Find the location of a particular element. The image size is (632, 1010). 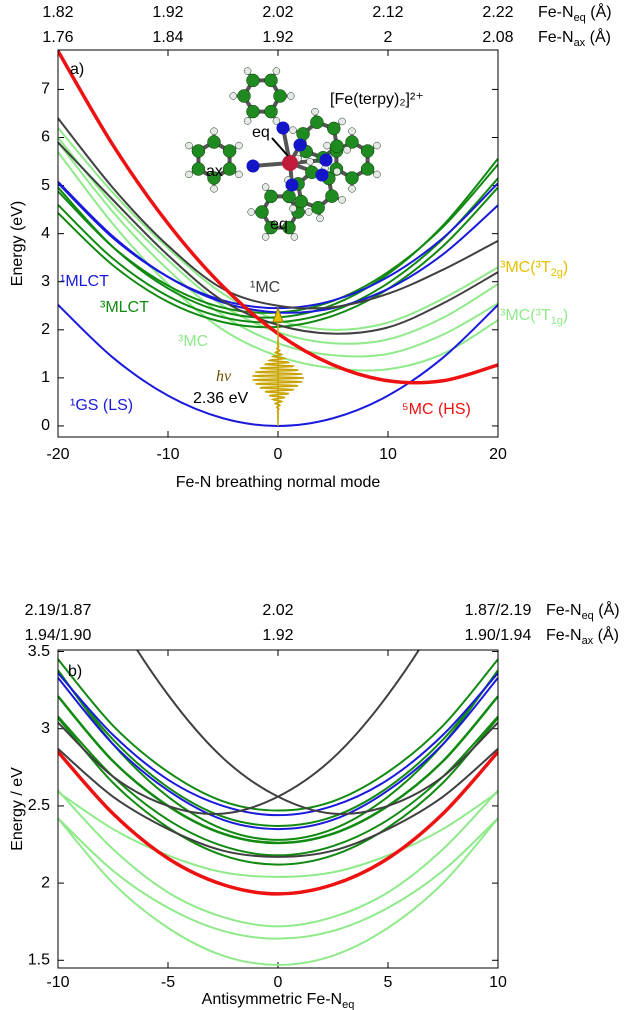

annotation-main: 2.36 eV is located at coordinates (220, 398).